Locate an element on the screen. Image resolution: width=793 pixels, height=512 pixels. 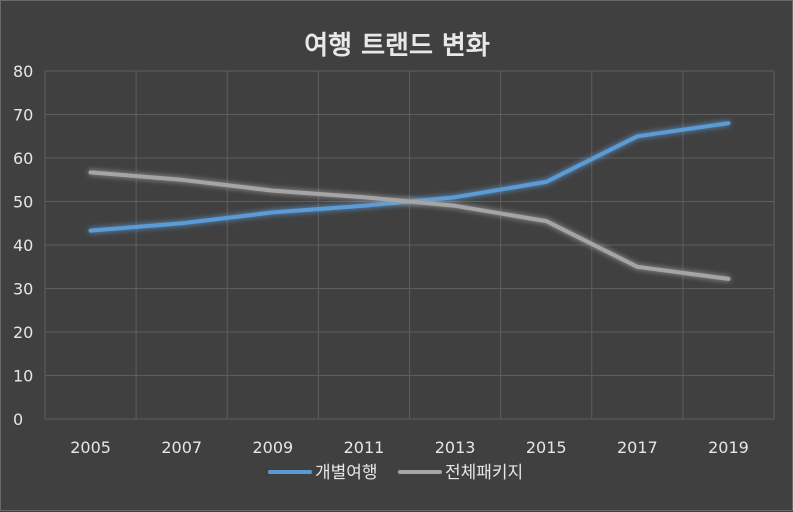
chart-title: 여행 트랜드 변화 is located at coordinates (397, 46).